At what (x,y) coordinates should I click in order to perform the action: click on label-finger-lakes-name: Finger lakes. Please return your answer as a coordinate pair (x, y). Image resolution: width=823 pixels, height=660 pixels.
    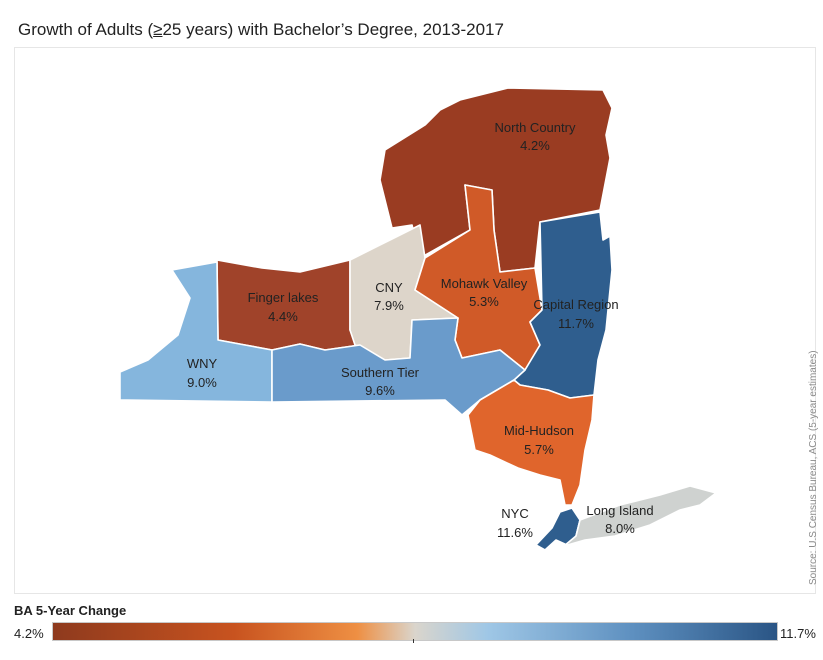
    Looking at the image, I should click on (283, 297).